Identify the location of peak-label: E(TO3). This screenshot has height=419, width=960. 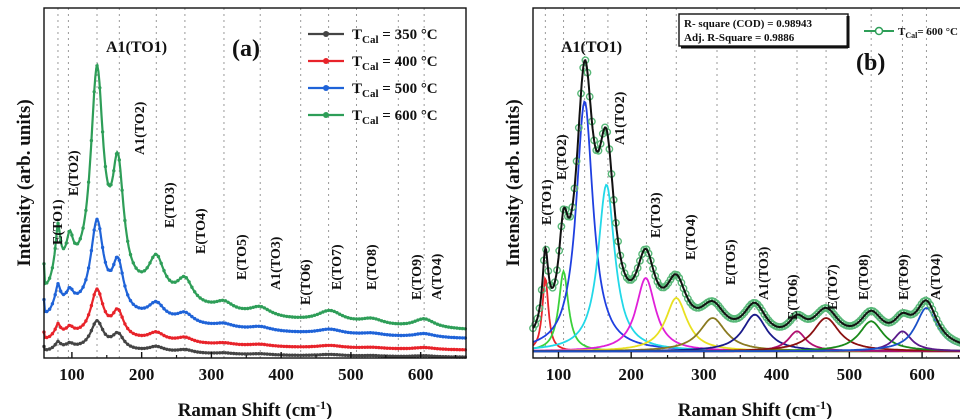
(656, 215).